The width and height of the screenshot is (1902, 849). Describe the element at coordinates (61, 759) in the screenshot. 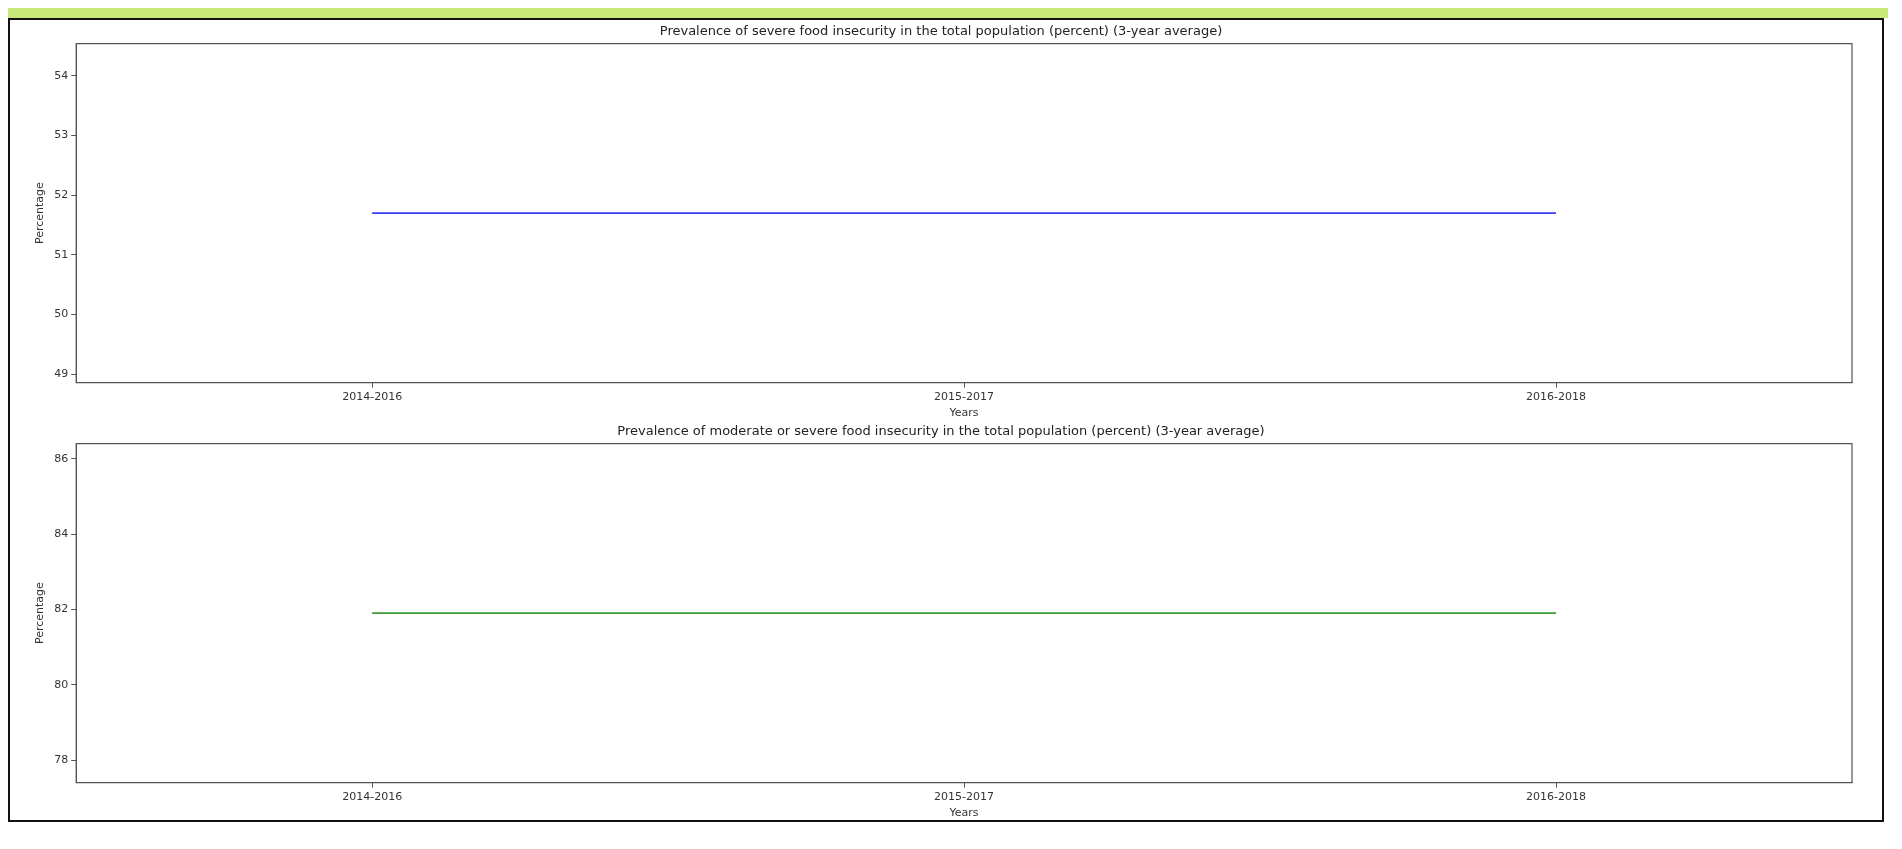

I see `y-tick-label: 78` at that location.